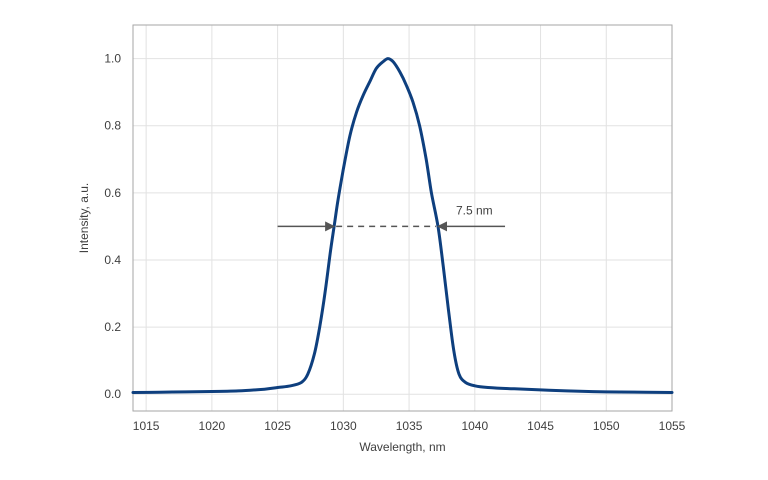 The height and width of the screenshot is (480, 768). I want to click on x-tick-label: 1015, so click(146, 426).